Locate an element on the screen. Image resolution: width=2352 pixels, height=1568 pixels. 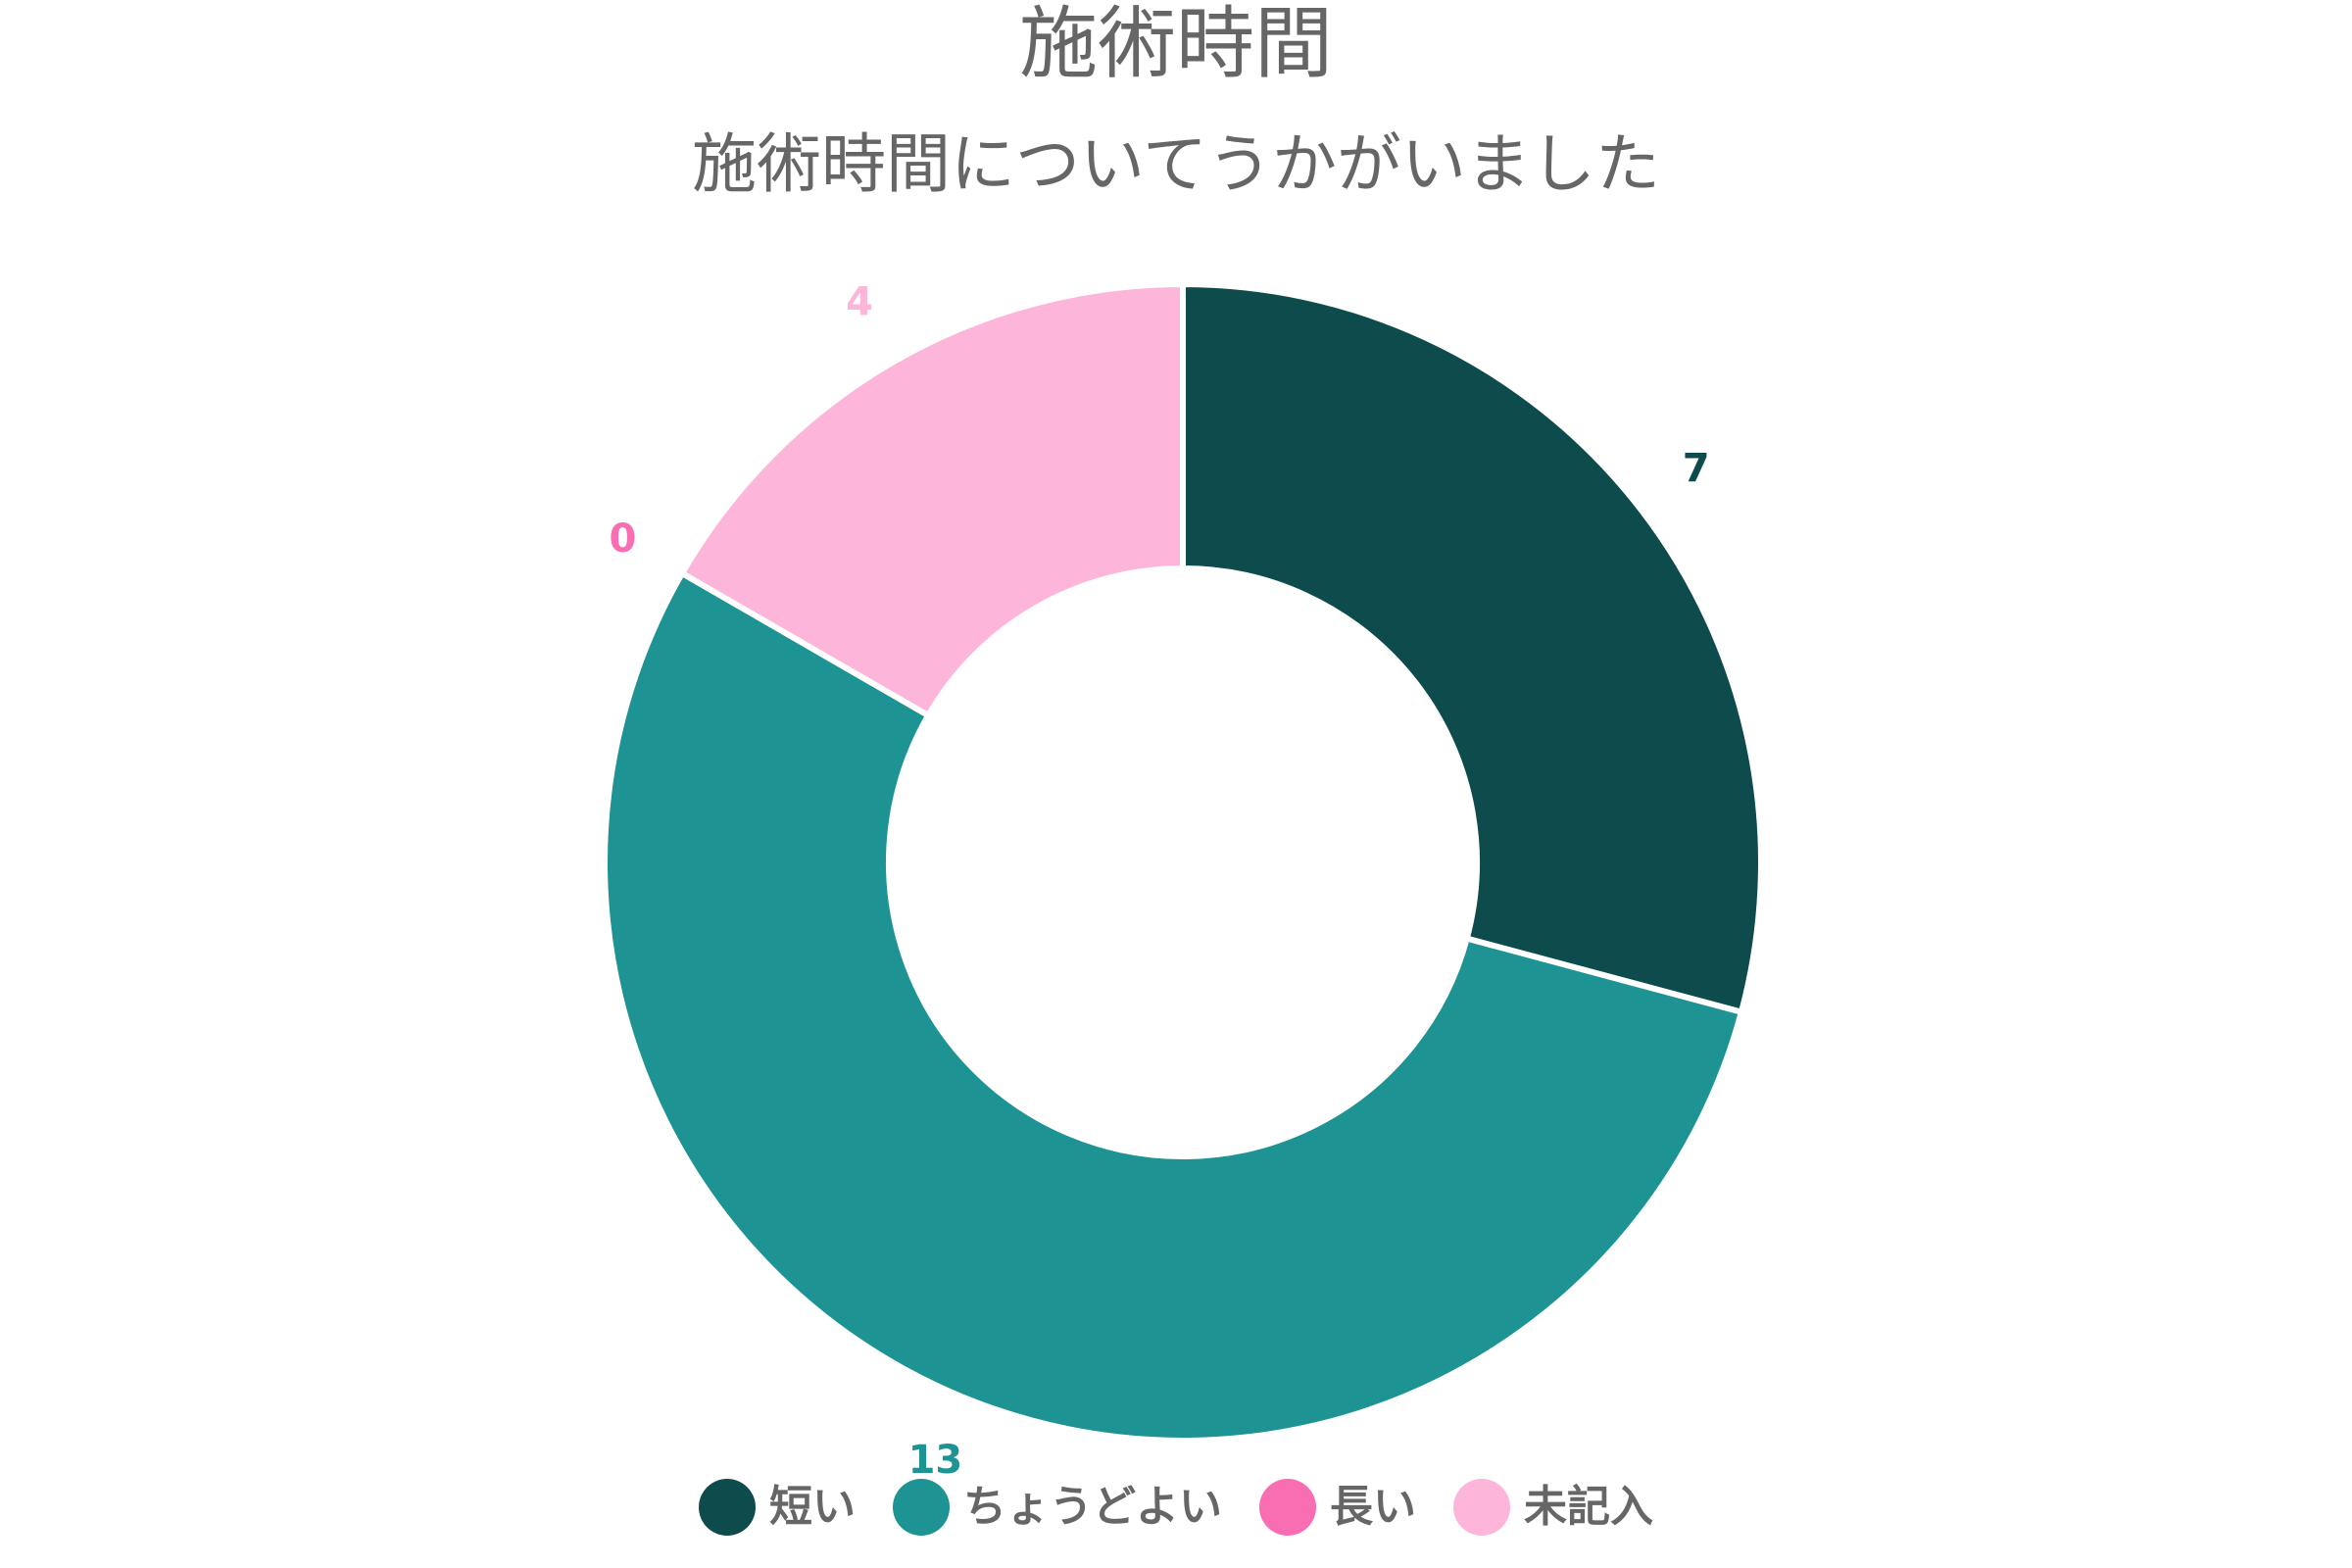
data-label-2: 13 is located at coordinates (935, 1460).